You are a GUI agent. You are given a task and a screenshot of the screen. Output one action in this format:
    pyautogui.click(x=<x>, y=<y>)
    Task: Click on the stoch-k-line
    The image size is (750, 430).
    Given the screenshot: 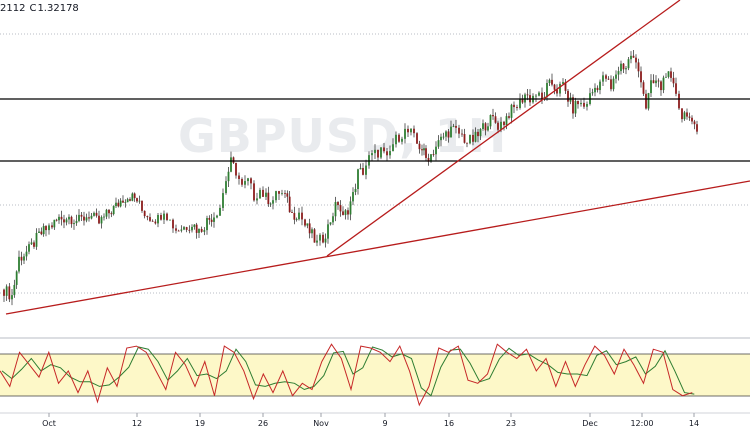 What is the action you would take?
    pyautogui.click(x=346, y=375)
    